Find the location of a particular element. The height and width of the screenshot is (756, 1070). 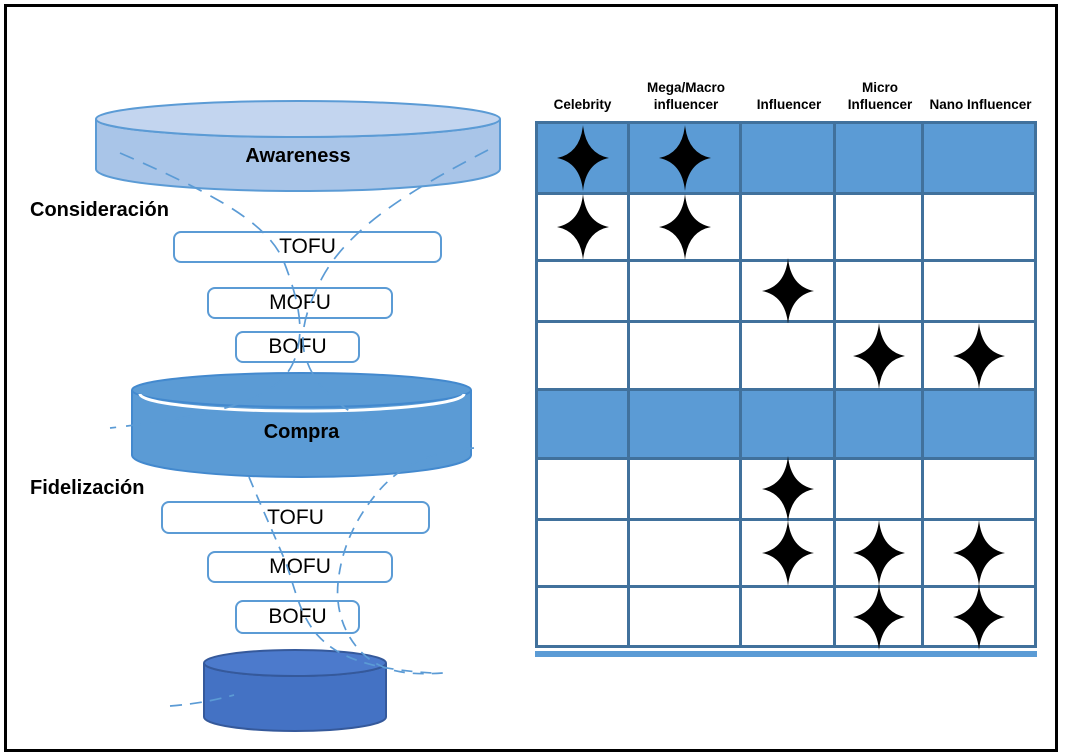

matrix-cell-r1-mega-macro-influencer is located at coordinates (684, 158).